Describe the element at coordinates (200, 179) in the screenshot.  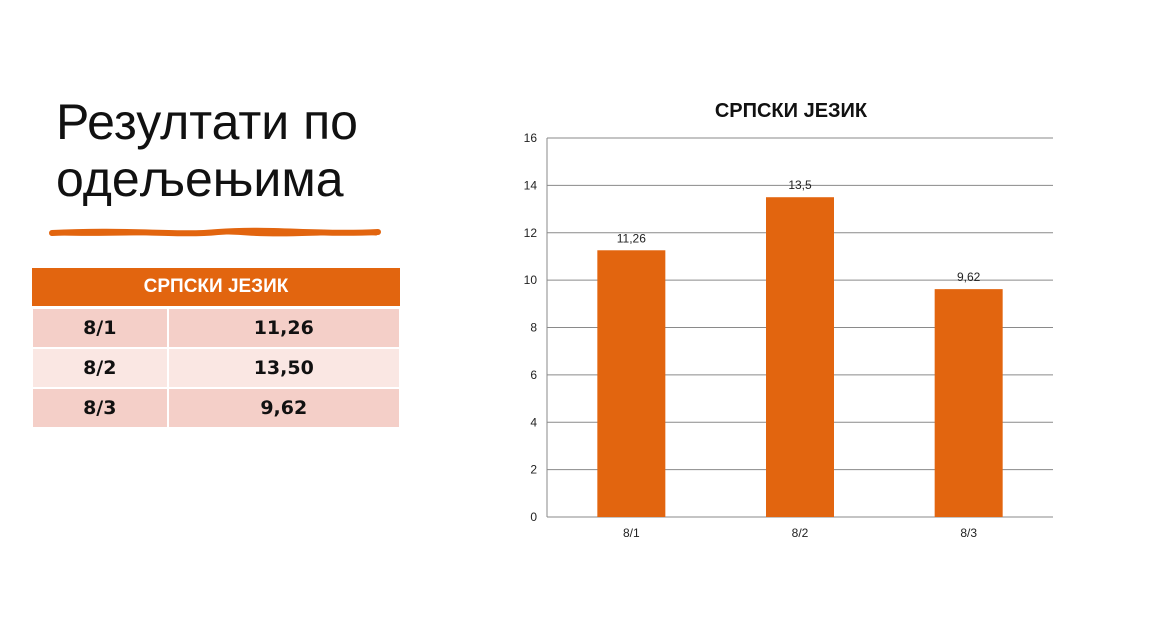
I see `title-line-2: одељењима` at that location.